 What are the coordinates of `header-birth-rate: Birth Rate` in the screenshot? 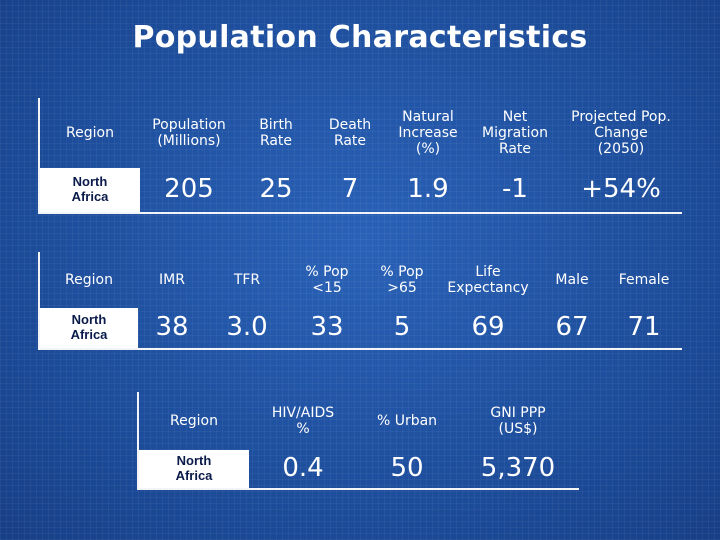 It's located at (276, 132).